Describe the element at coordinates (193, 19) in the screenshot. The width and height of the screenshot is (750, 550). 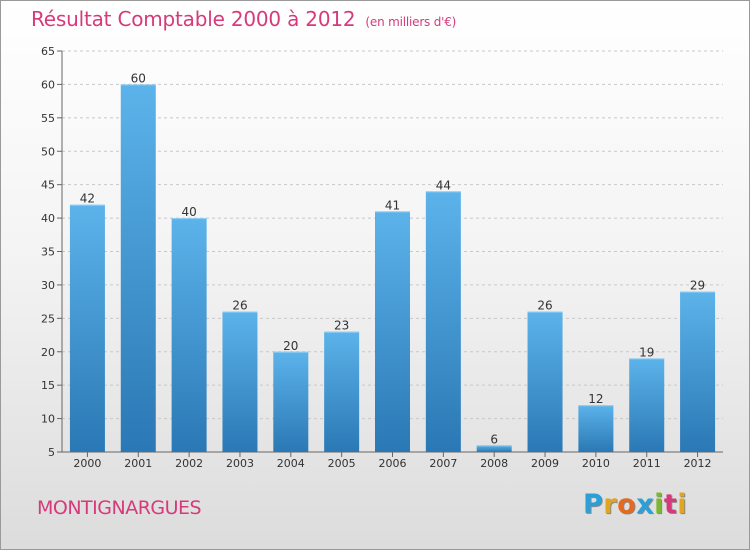
I see `title-text: Résultat Comptable 2000 à 2012` at that location.